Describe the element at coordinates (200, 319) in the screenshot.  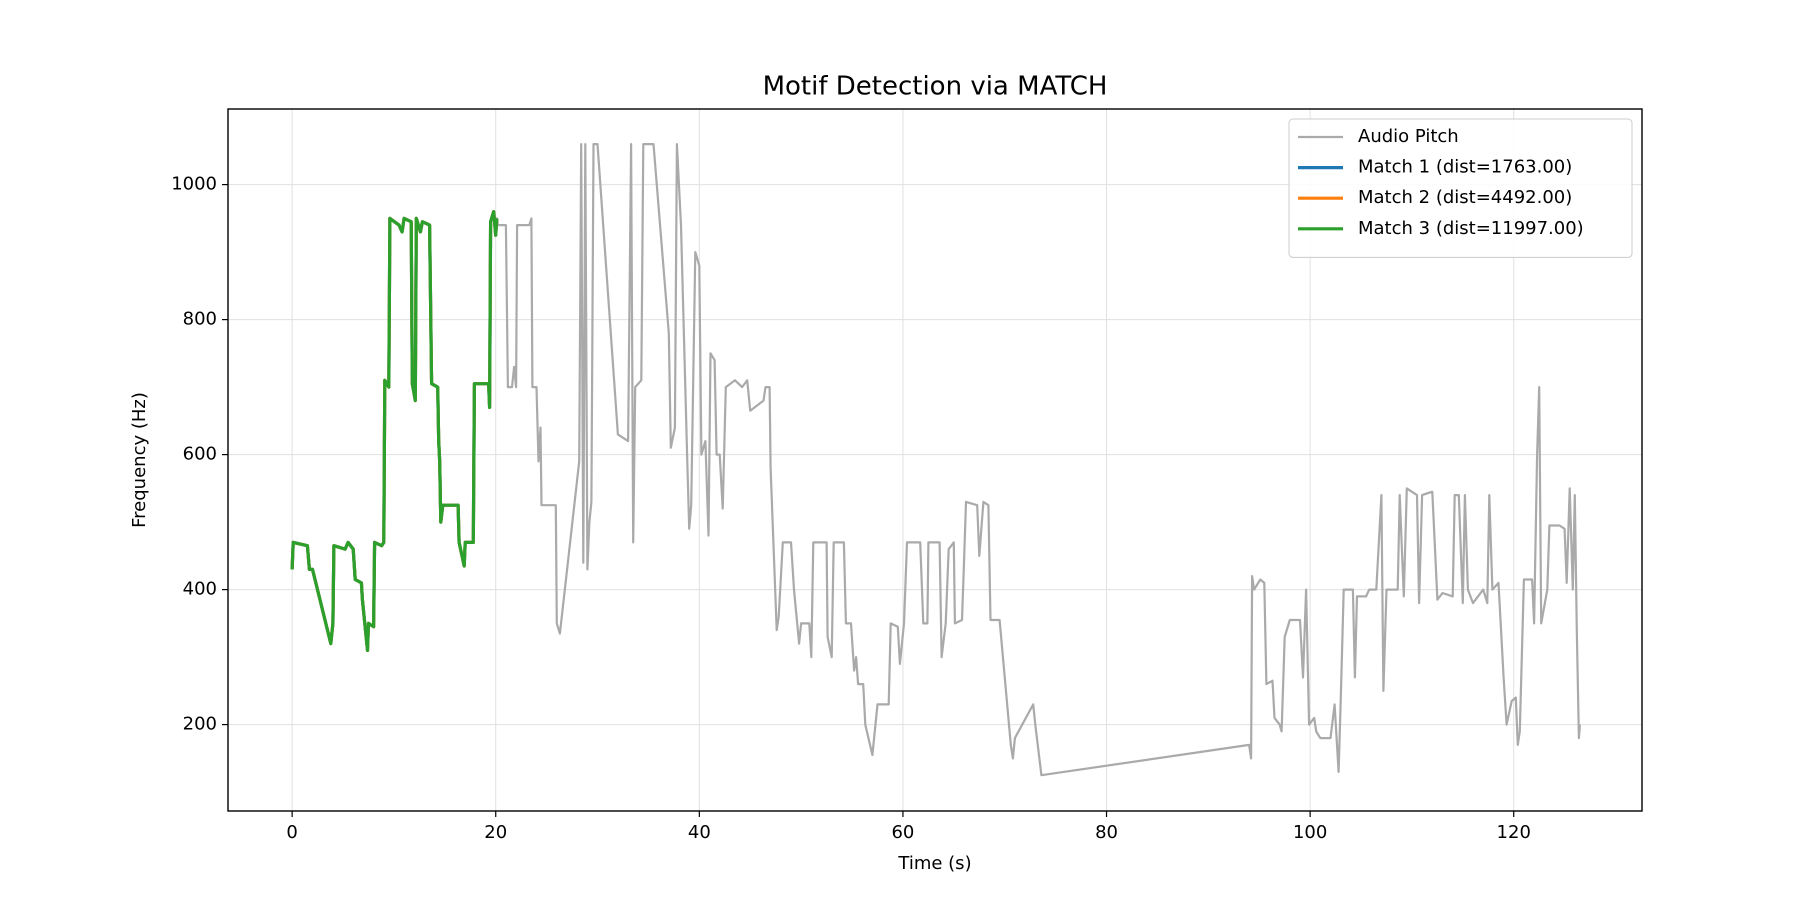
I see `y-tick-label: 800` at that location.